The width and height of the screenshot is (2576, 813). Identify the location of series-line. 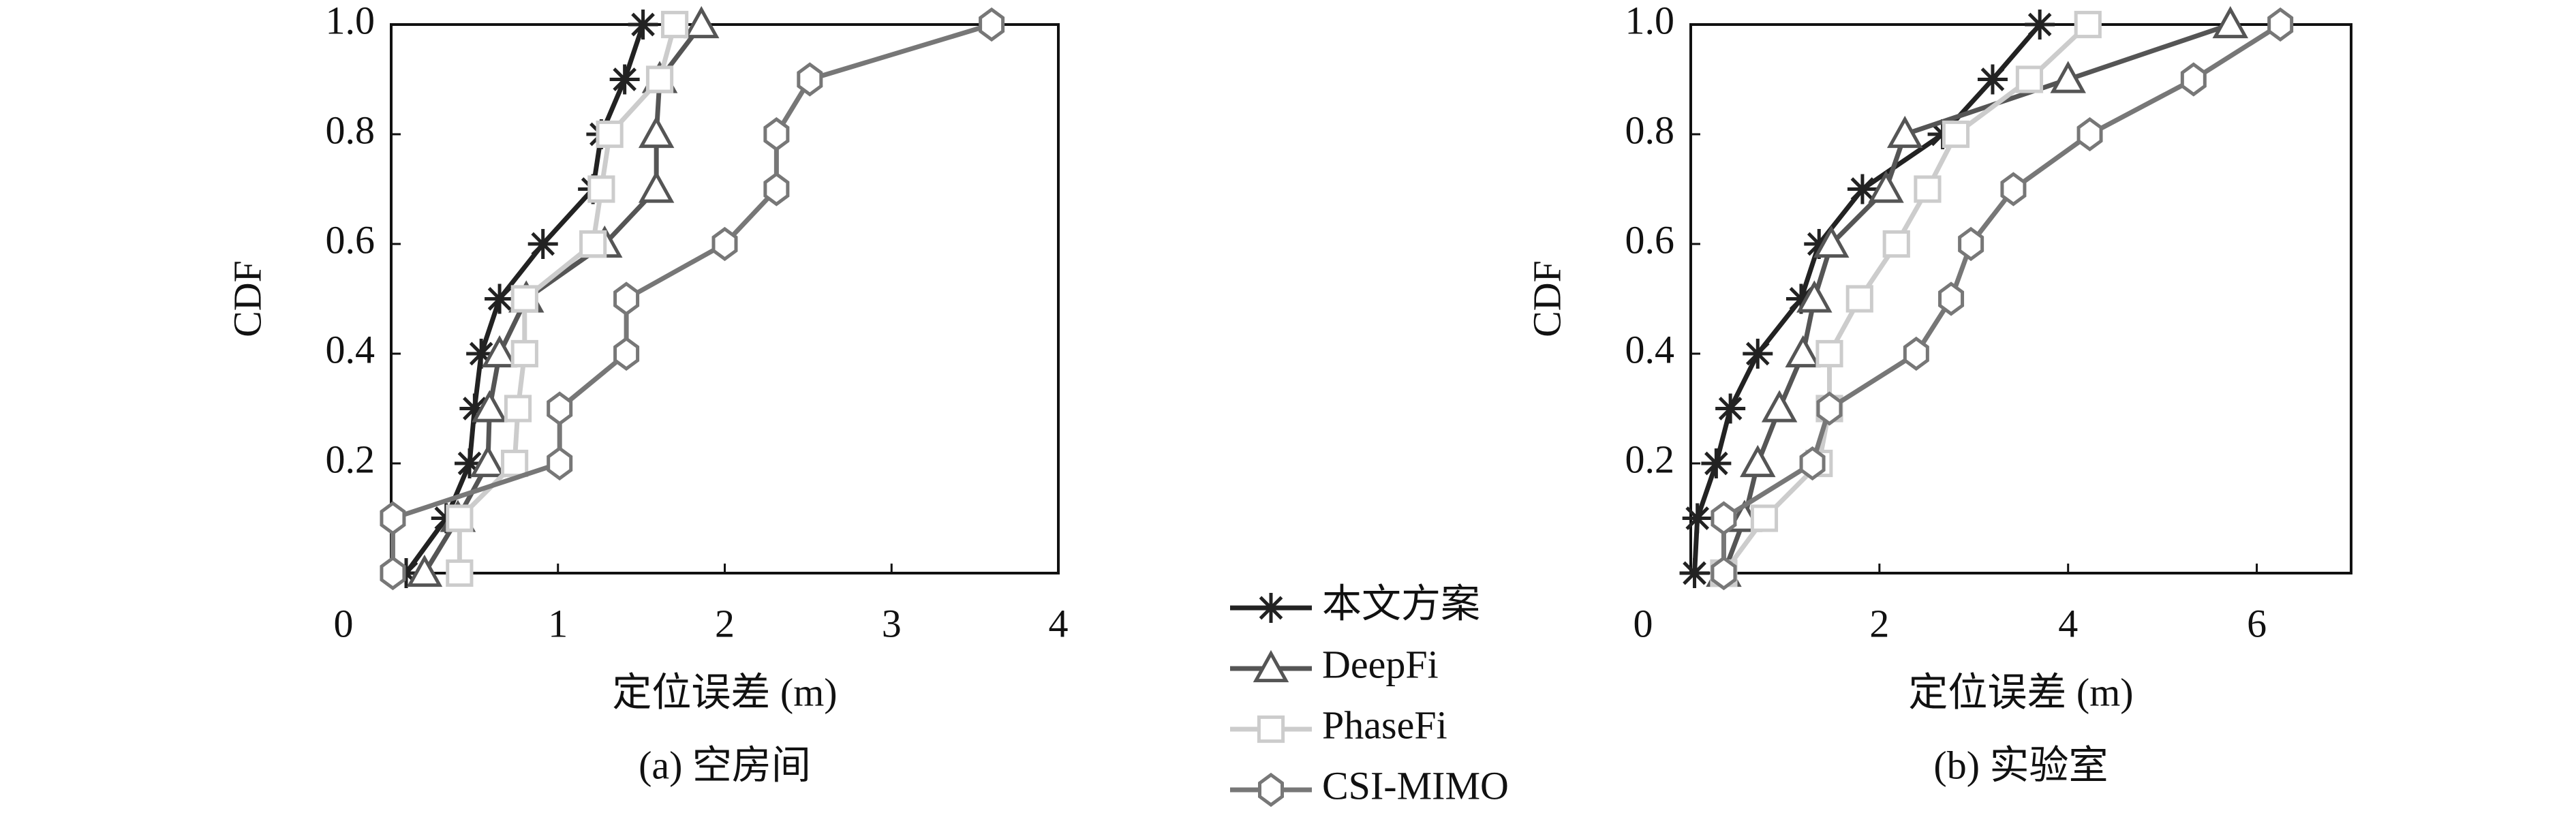
(1906, 299).